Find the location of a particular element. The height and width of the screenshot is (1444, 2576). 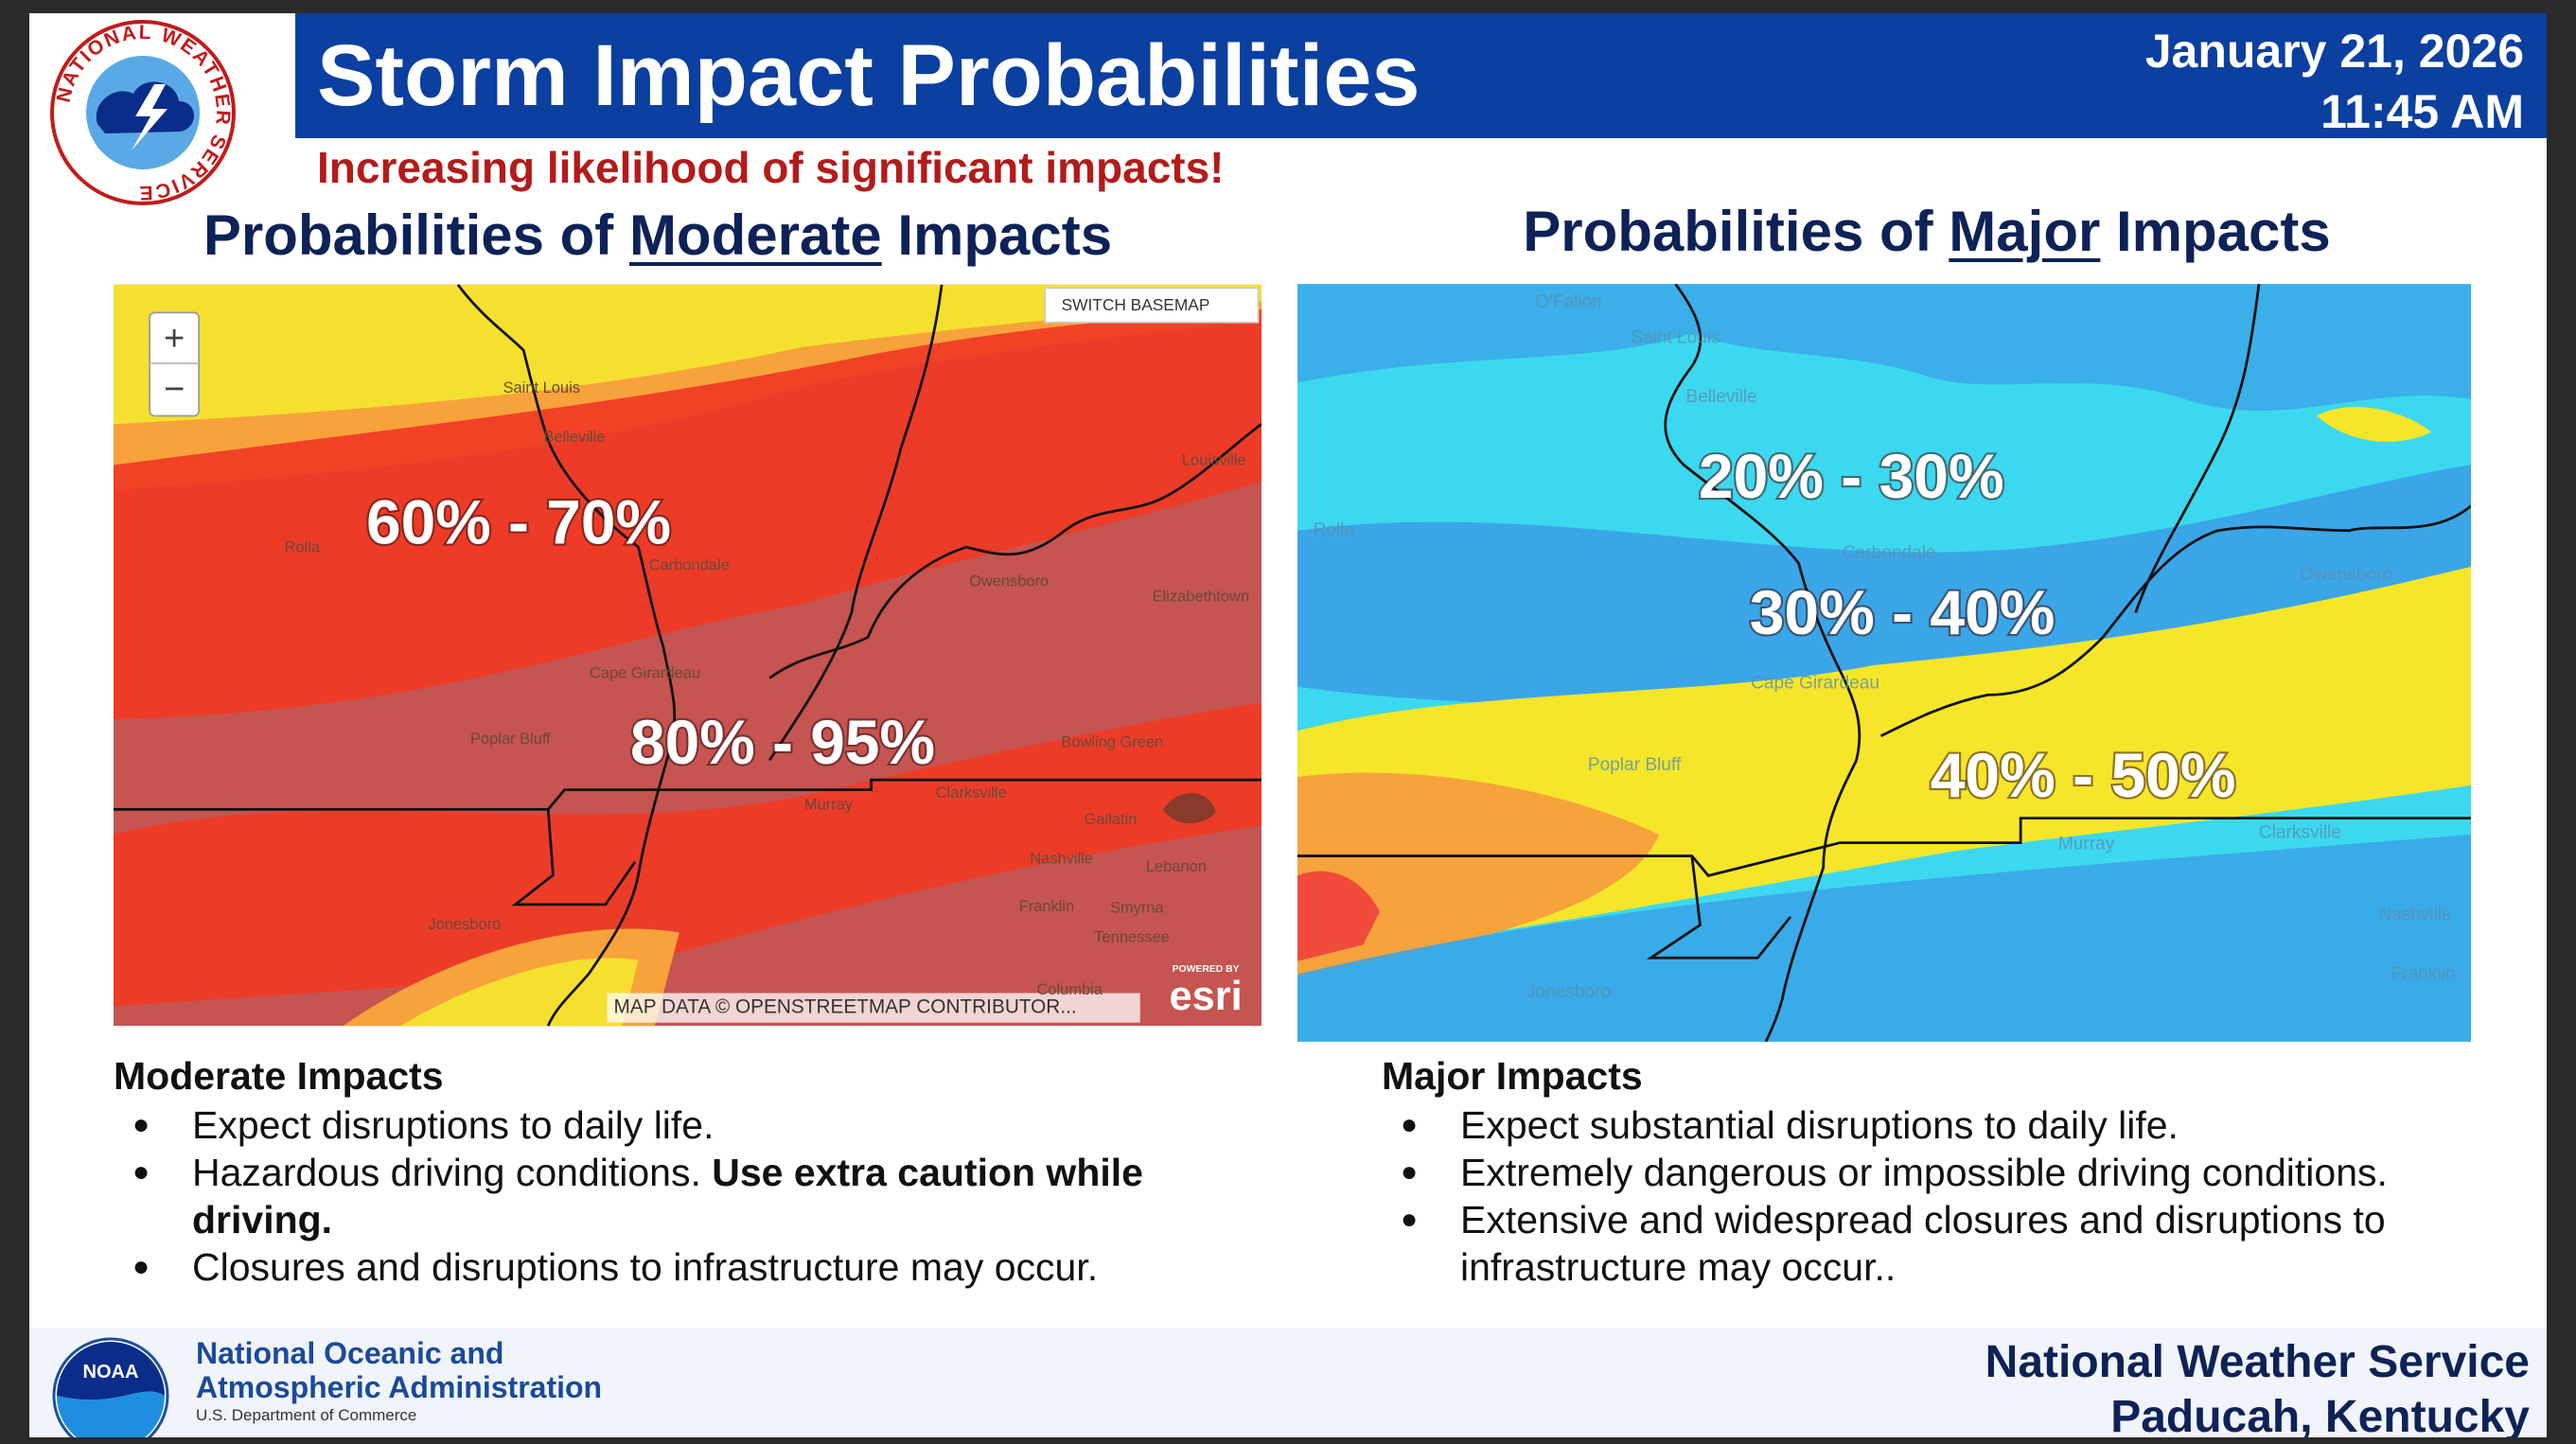

department: U.S. Department of Commerce is located at coordinates (306, 1415).